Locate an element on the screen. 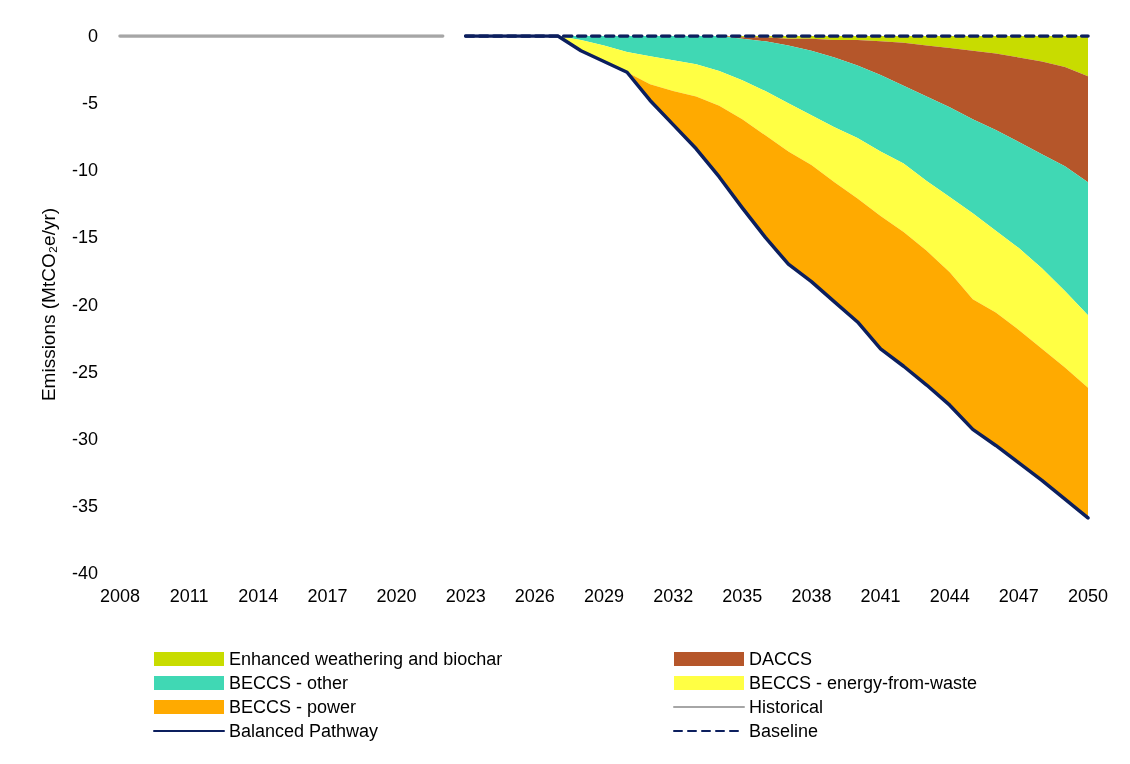 This screenshot has height=764, width=1130. y-tick-label: 0 is located at coordinates (92, 36).